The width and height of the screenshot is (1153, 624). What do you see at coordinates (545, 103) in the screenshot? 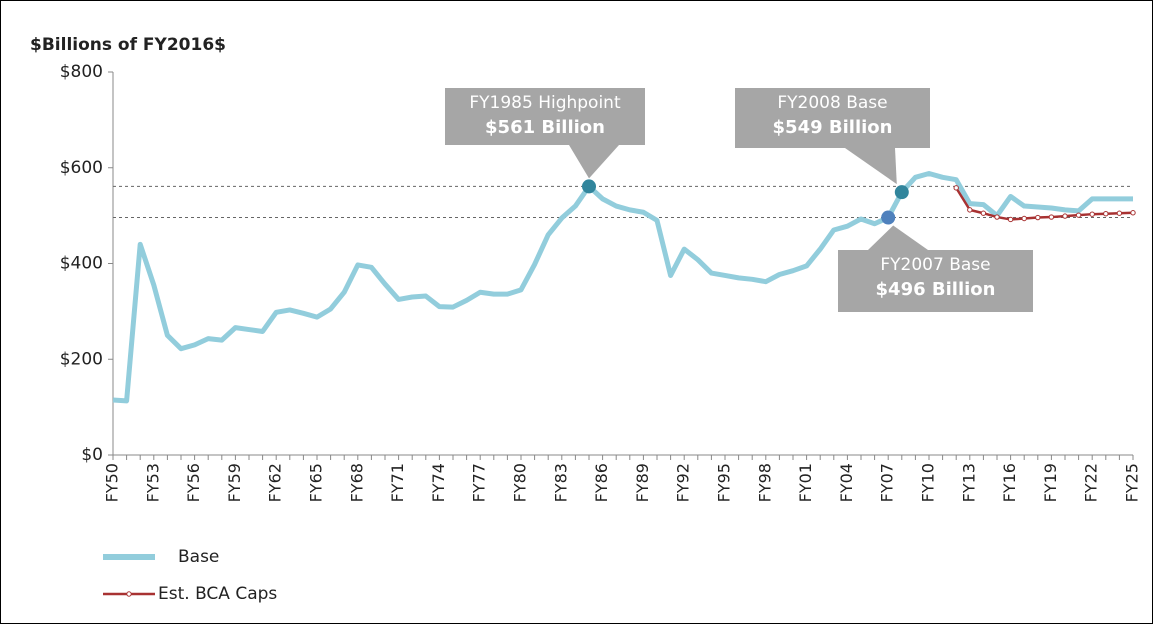
I see `callout-text: FY1985 Highpoint` at bounding box center [545, 103].